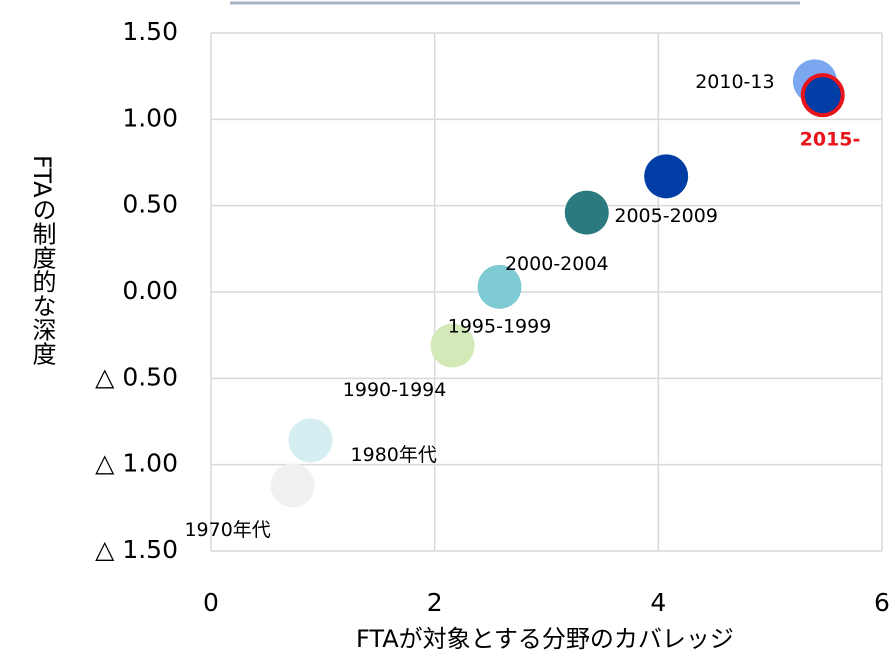 This screenshot has height=657, width=895. Describe the element at coordinates (150, 117) in the screenshot. I see `y-tick-label: 1.00` at that location.